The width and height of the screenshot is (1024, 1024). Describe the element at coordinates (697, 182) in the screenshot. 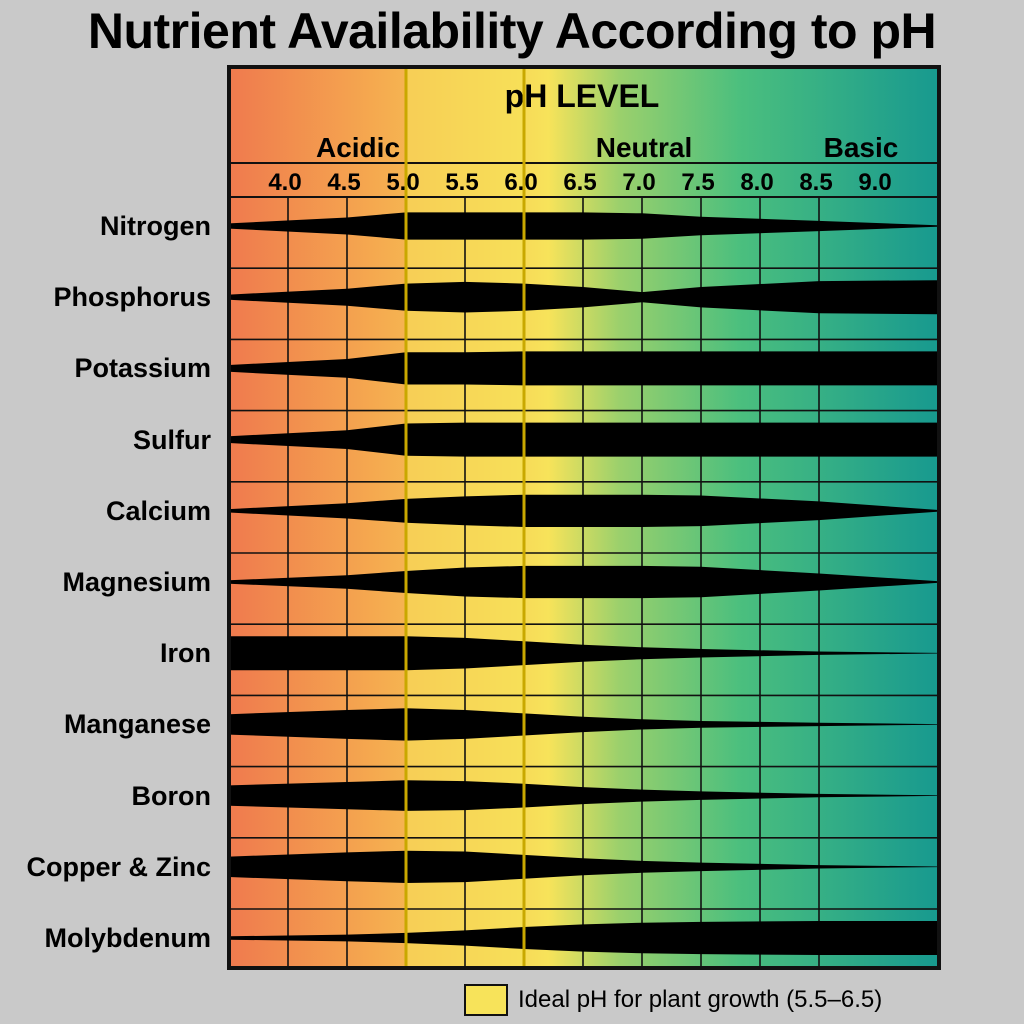

I see `tick-label: 7.5` at that location.